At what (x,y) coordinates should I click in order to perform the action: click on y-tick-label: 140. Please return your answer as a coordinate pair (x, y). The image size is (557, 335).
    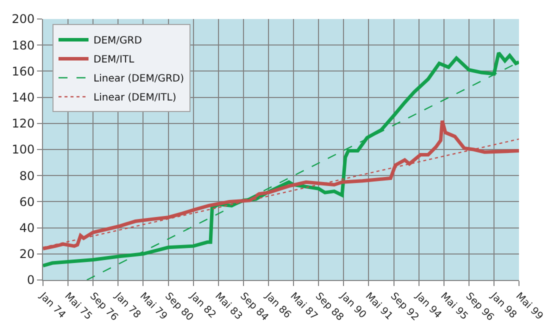
    Looking at the image, I should click on (23, 97).